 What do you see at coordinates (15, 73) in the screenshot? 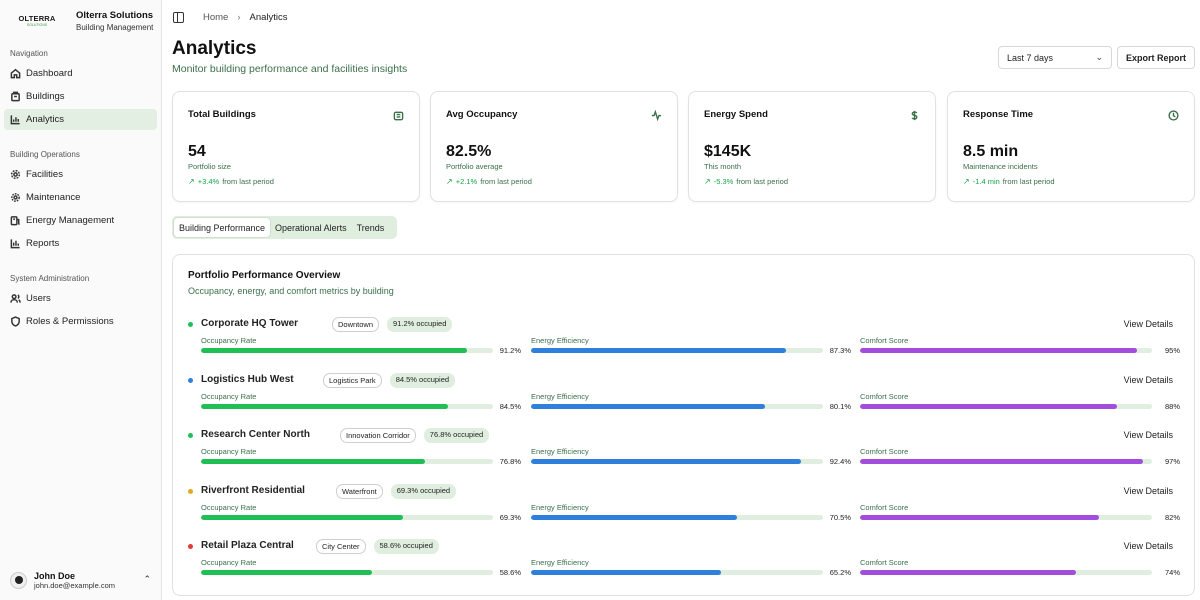
I see `home-icon` at bounding box center [15, 73].